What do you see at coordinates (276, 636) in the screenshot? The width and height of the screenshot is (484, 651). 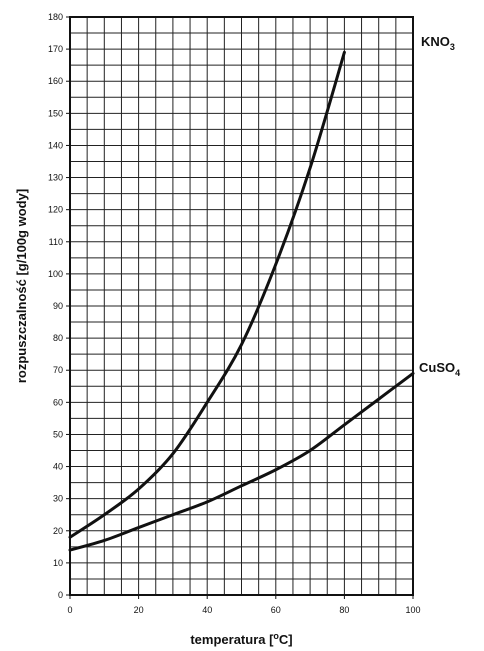 I see `x-axis-title-degree: o` at bounding box center [276, 636].